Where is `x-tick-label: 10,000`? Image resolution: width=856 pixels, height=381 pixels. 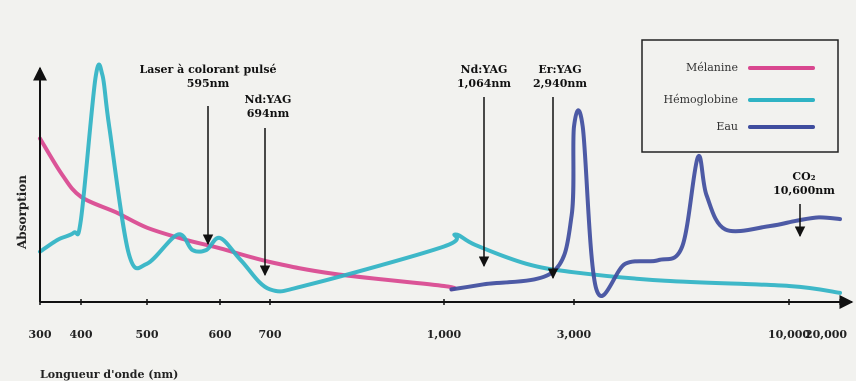 x-tick-label: 10,000 is located at coordinates (789, 334).